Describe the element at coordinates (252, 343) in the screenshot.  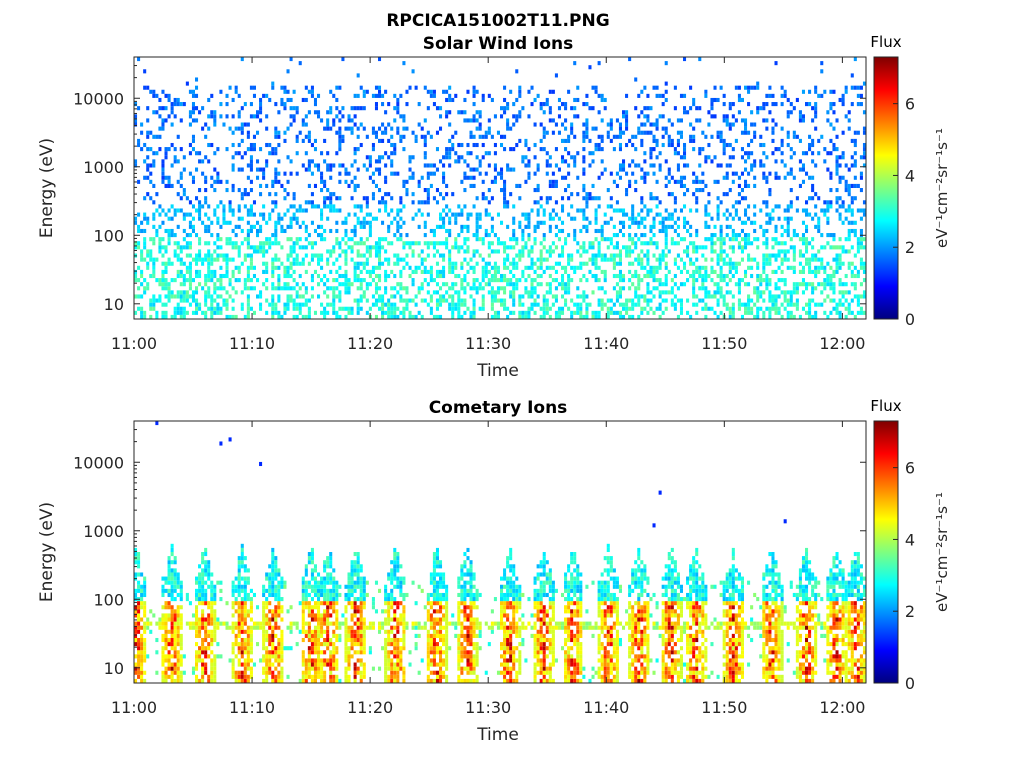
I see `x-tick-label: 11:10` at that location.